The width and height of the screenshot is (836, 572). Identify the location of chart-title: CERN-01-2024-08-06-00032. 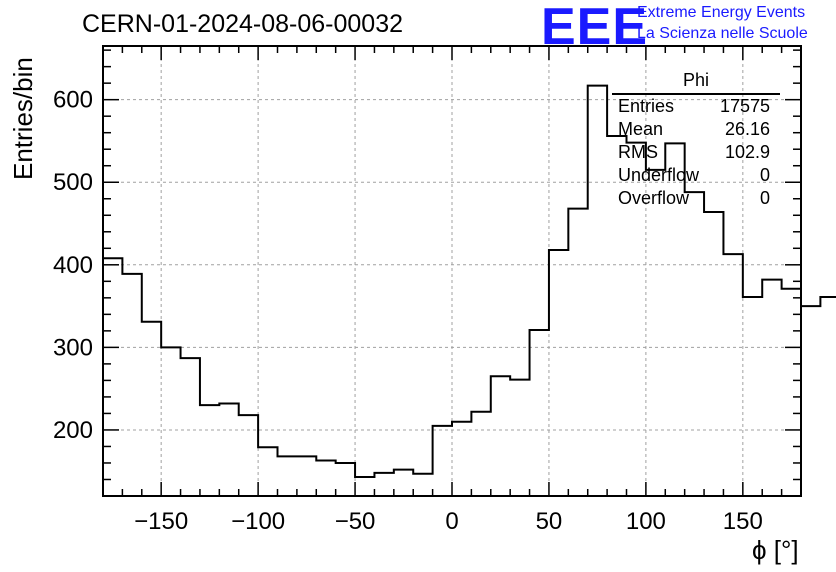
(243, 24).